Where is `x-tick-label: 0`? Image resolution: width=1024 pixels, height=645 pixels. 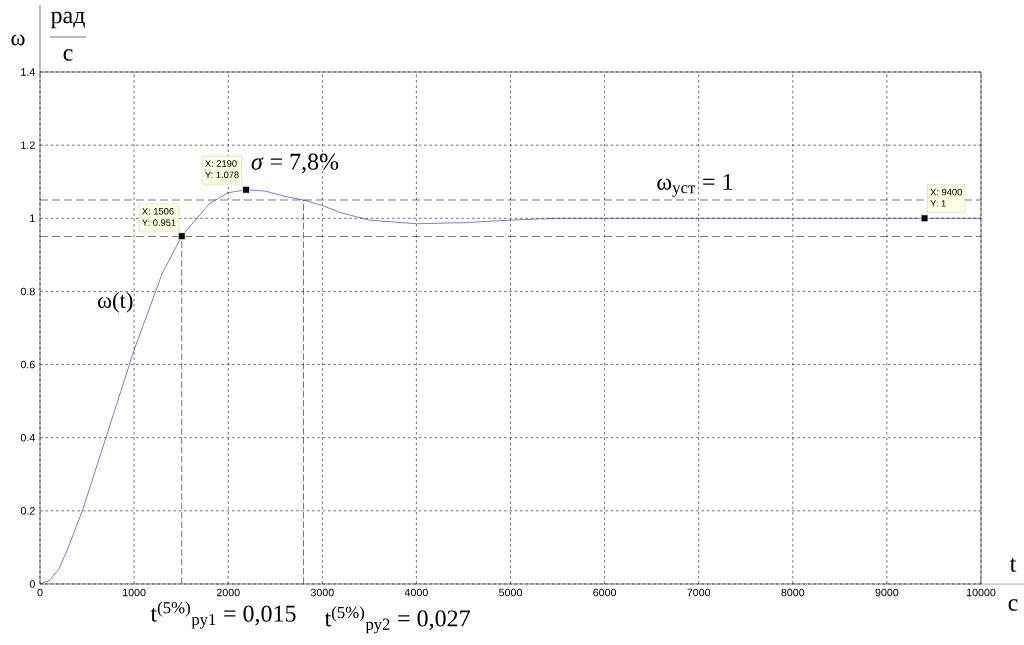 x-tick-label: 0 is located at coordinates (40, 592).